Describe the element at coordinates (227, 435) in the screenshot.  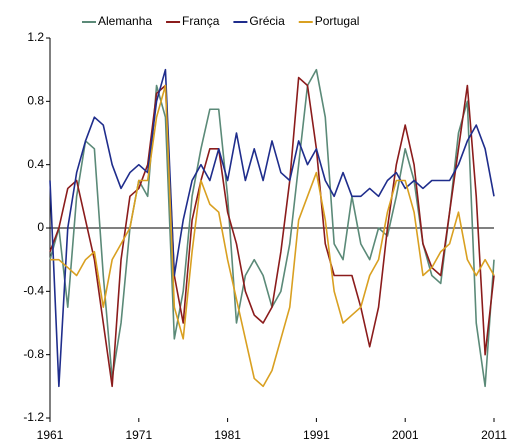
I see `x-tick-label: 1981` at that location.